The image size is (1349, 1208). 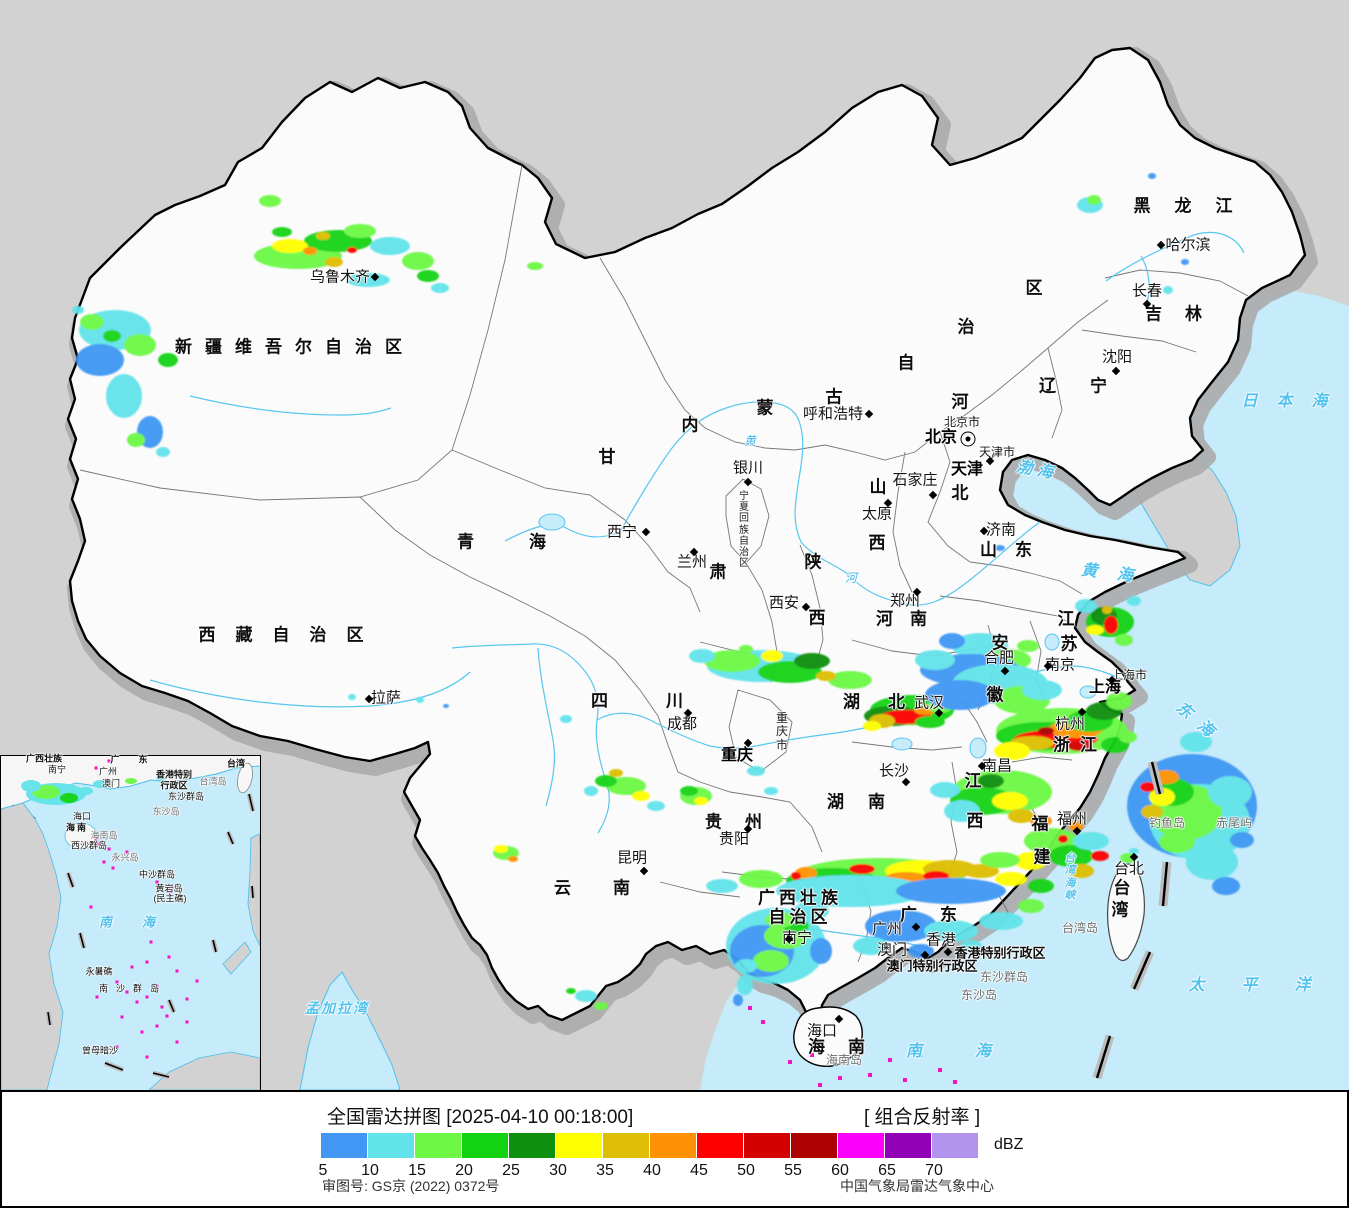 I want to click on map-label: 江, so click(x=1066, y=619).